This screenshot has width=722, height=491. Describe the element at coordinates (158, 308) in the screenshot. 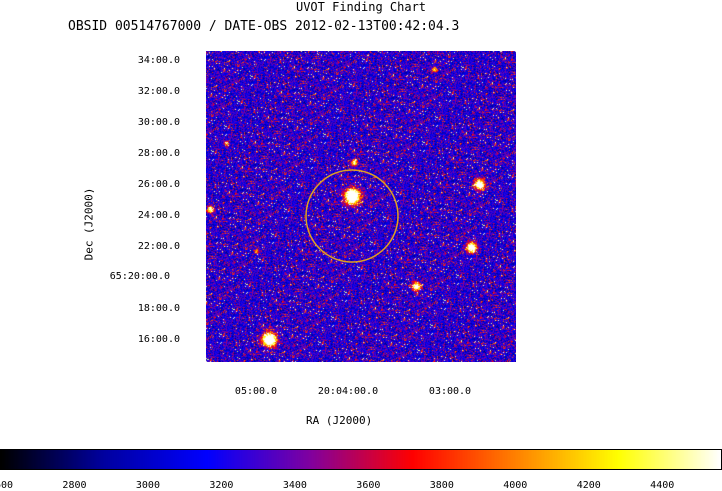

I see `y-tick: 18:00.0` at that location.